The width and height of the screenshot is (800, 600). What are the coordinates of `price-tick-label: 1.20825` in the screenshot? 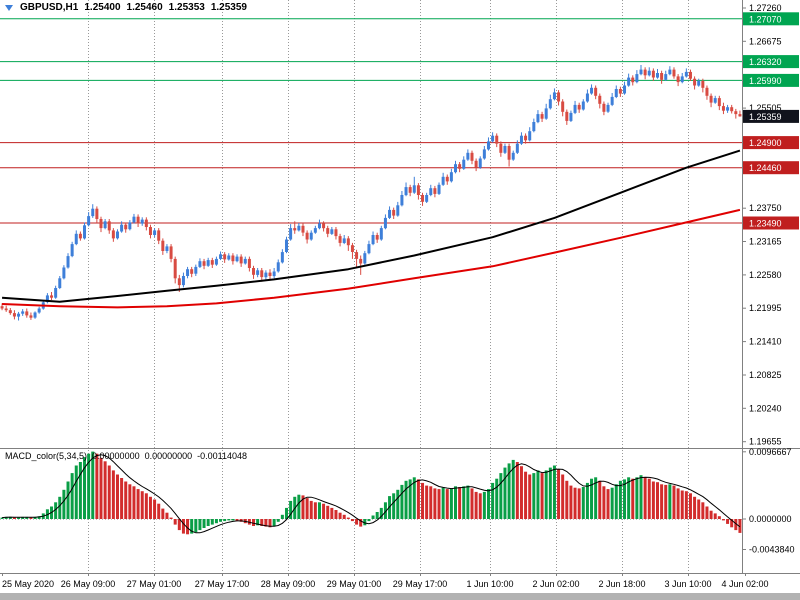 It's located at (765, 375).